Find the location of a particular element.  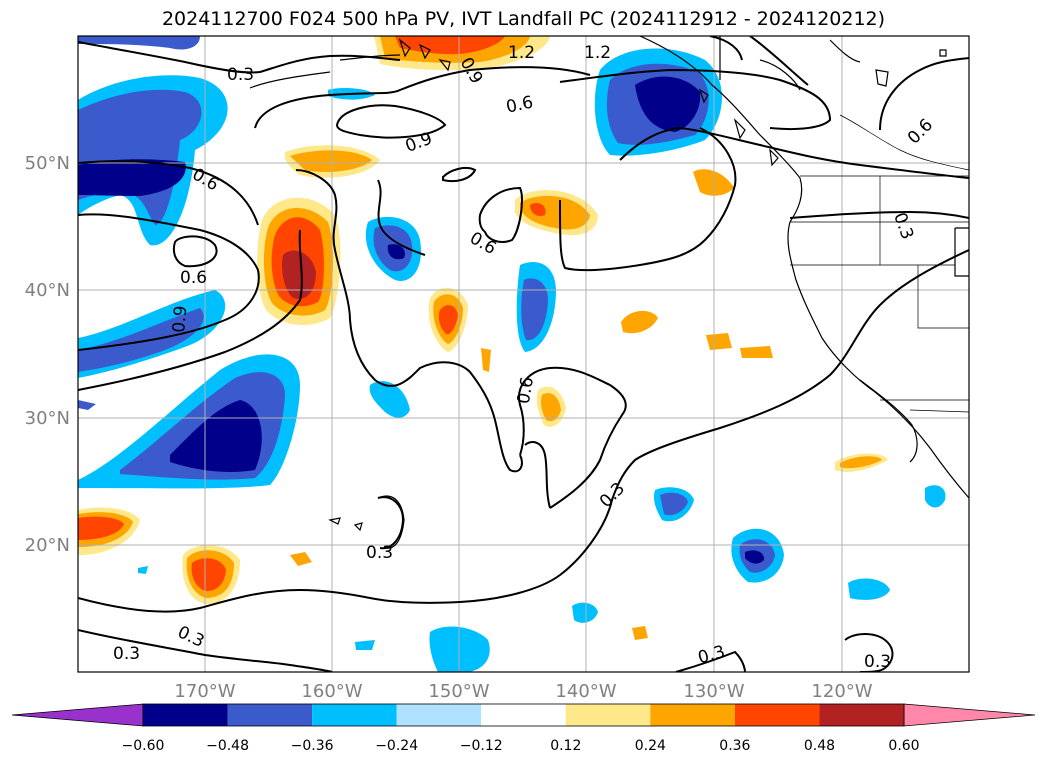

lon-tick: 140°W is located at coordinates (585, 691).